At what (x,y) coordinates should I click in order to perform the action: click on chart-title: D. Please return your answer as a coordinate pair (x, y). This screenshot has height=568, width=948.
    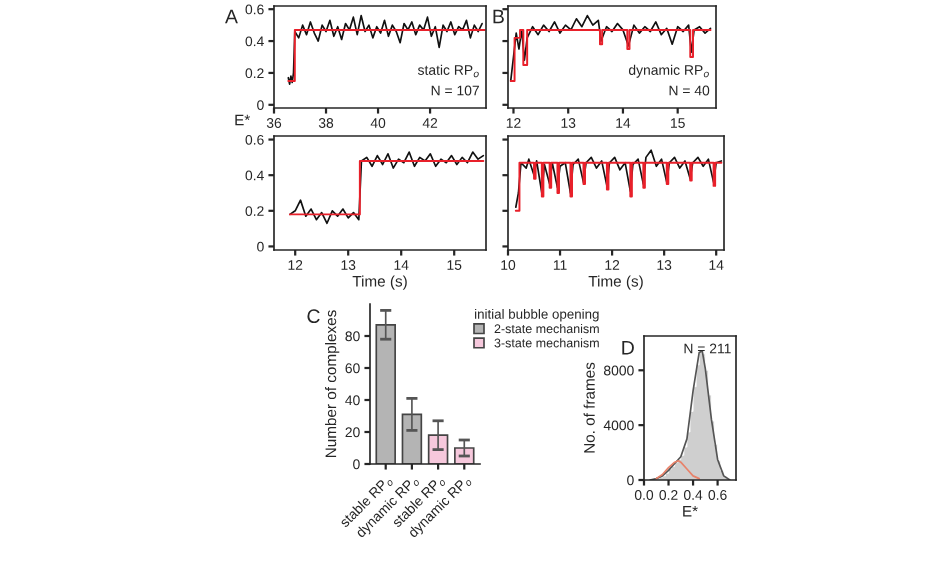
    Looking at the image, I should click on (628, 348).